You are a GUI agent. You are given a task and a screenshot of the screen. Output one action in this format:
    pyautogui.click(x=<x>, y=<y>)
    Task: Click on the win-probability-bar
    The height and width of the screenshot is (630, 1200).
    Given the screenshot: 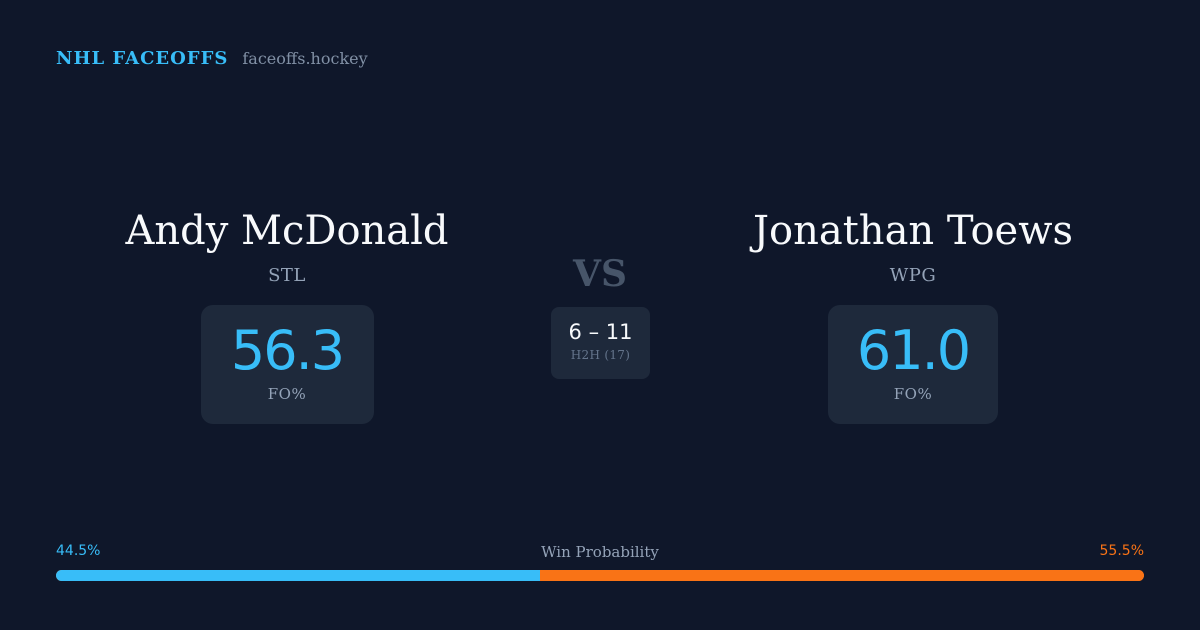 What is the action you would take?
    pyautogui.click(x=600, y=575)
    